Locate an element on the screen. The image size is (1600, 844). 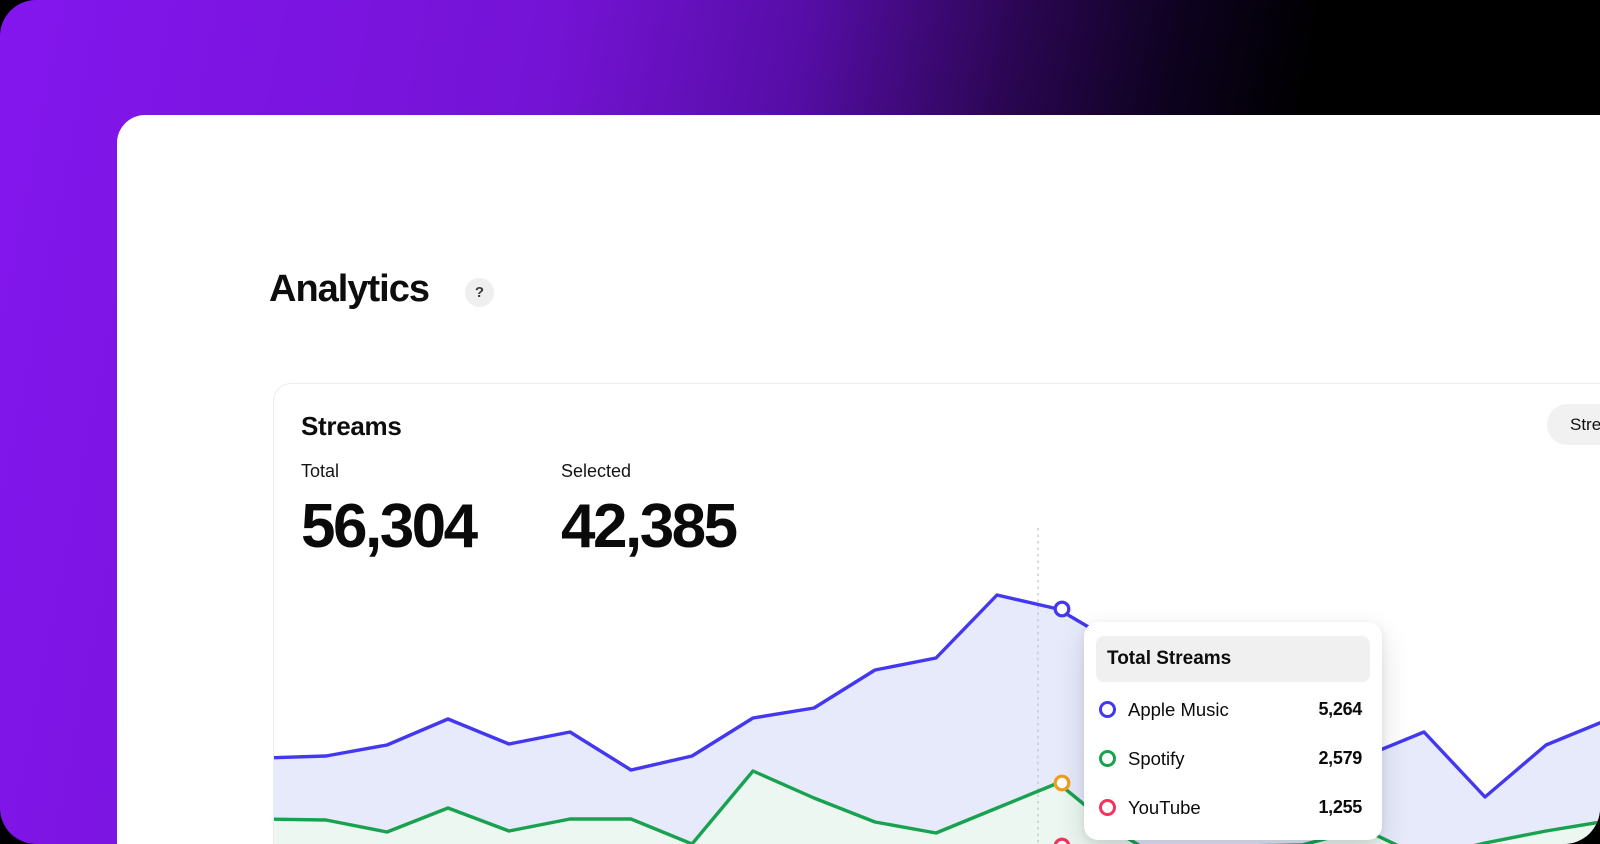
tooltip-value: 2,579 is located at coordinates (1340, 758).